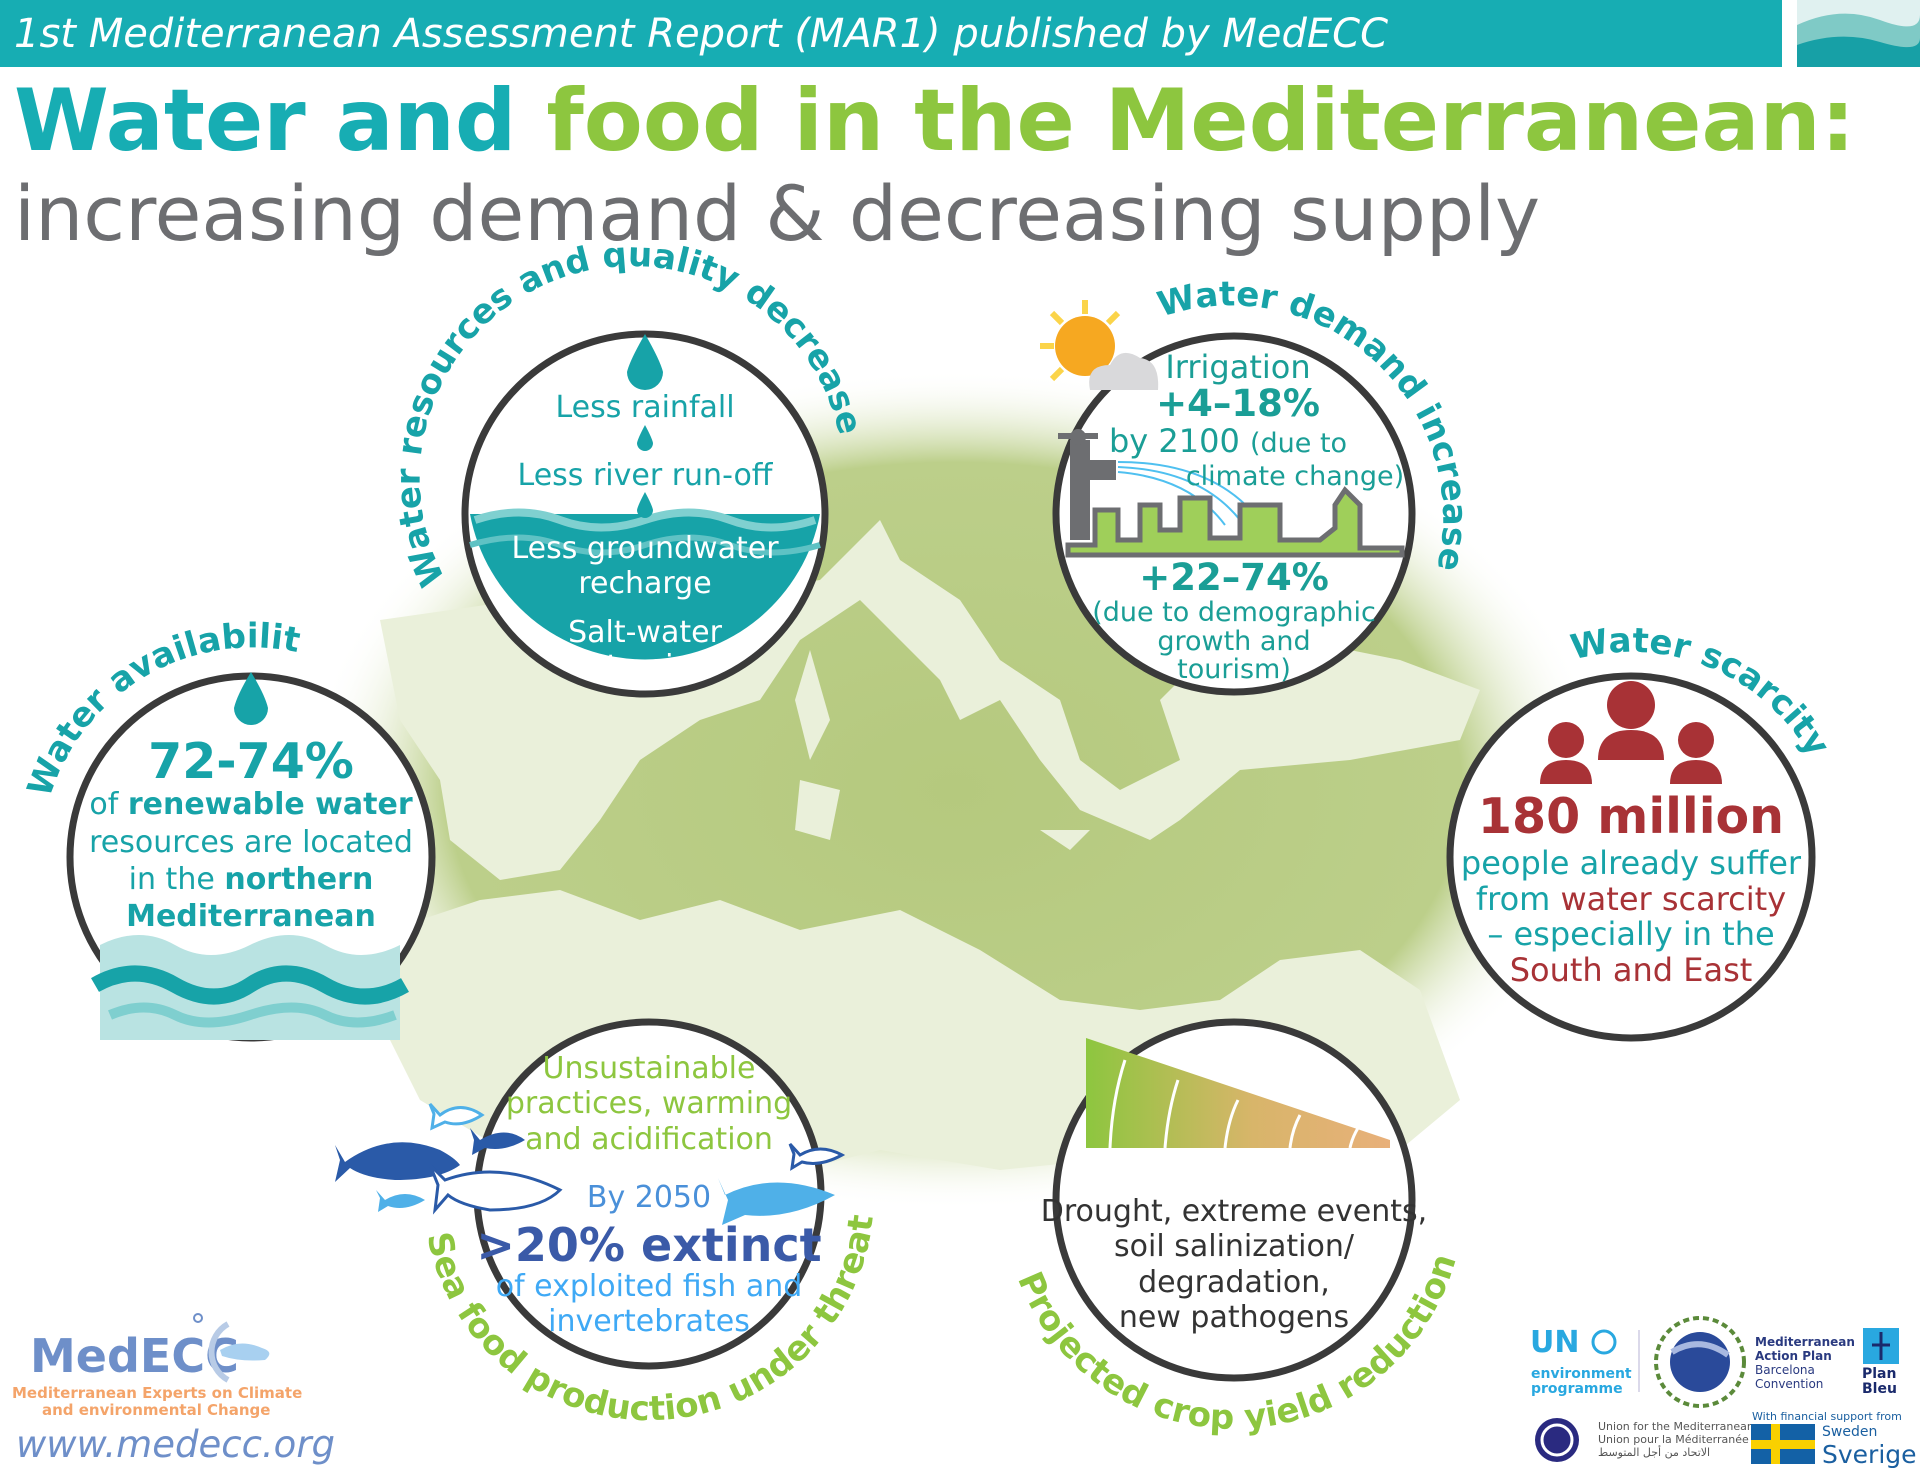  Describe the element at coordinates (1789, 1384) in the screenshot. I see `svg-text: Convention` at that location.